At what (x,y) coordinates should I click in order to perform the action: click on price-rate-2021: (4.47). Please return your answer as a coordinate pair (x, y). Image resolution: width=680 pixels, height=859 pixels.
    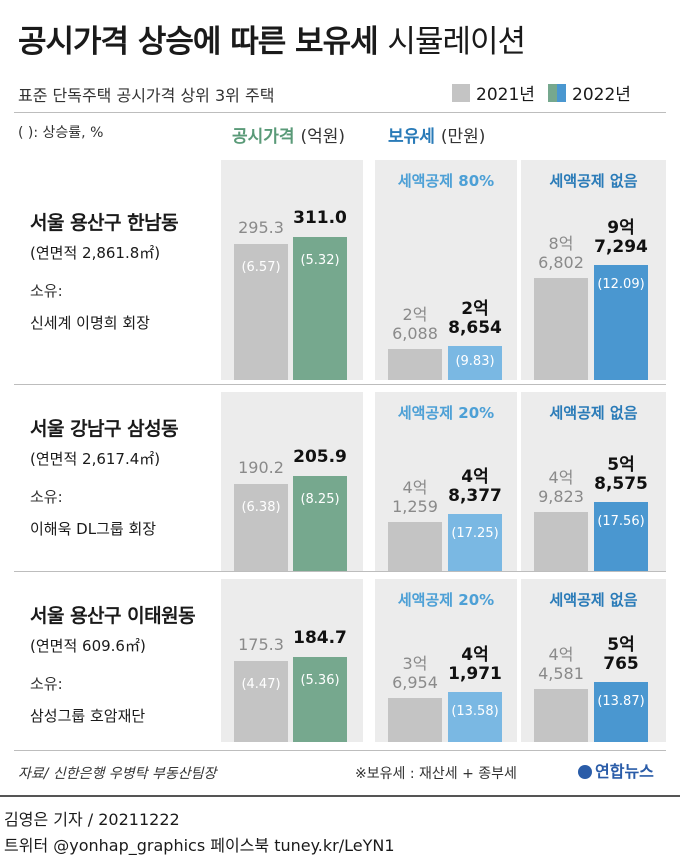
    Looking at the image, I should click on (261, 685).